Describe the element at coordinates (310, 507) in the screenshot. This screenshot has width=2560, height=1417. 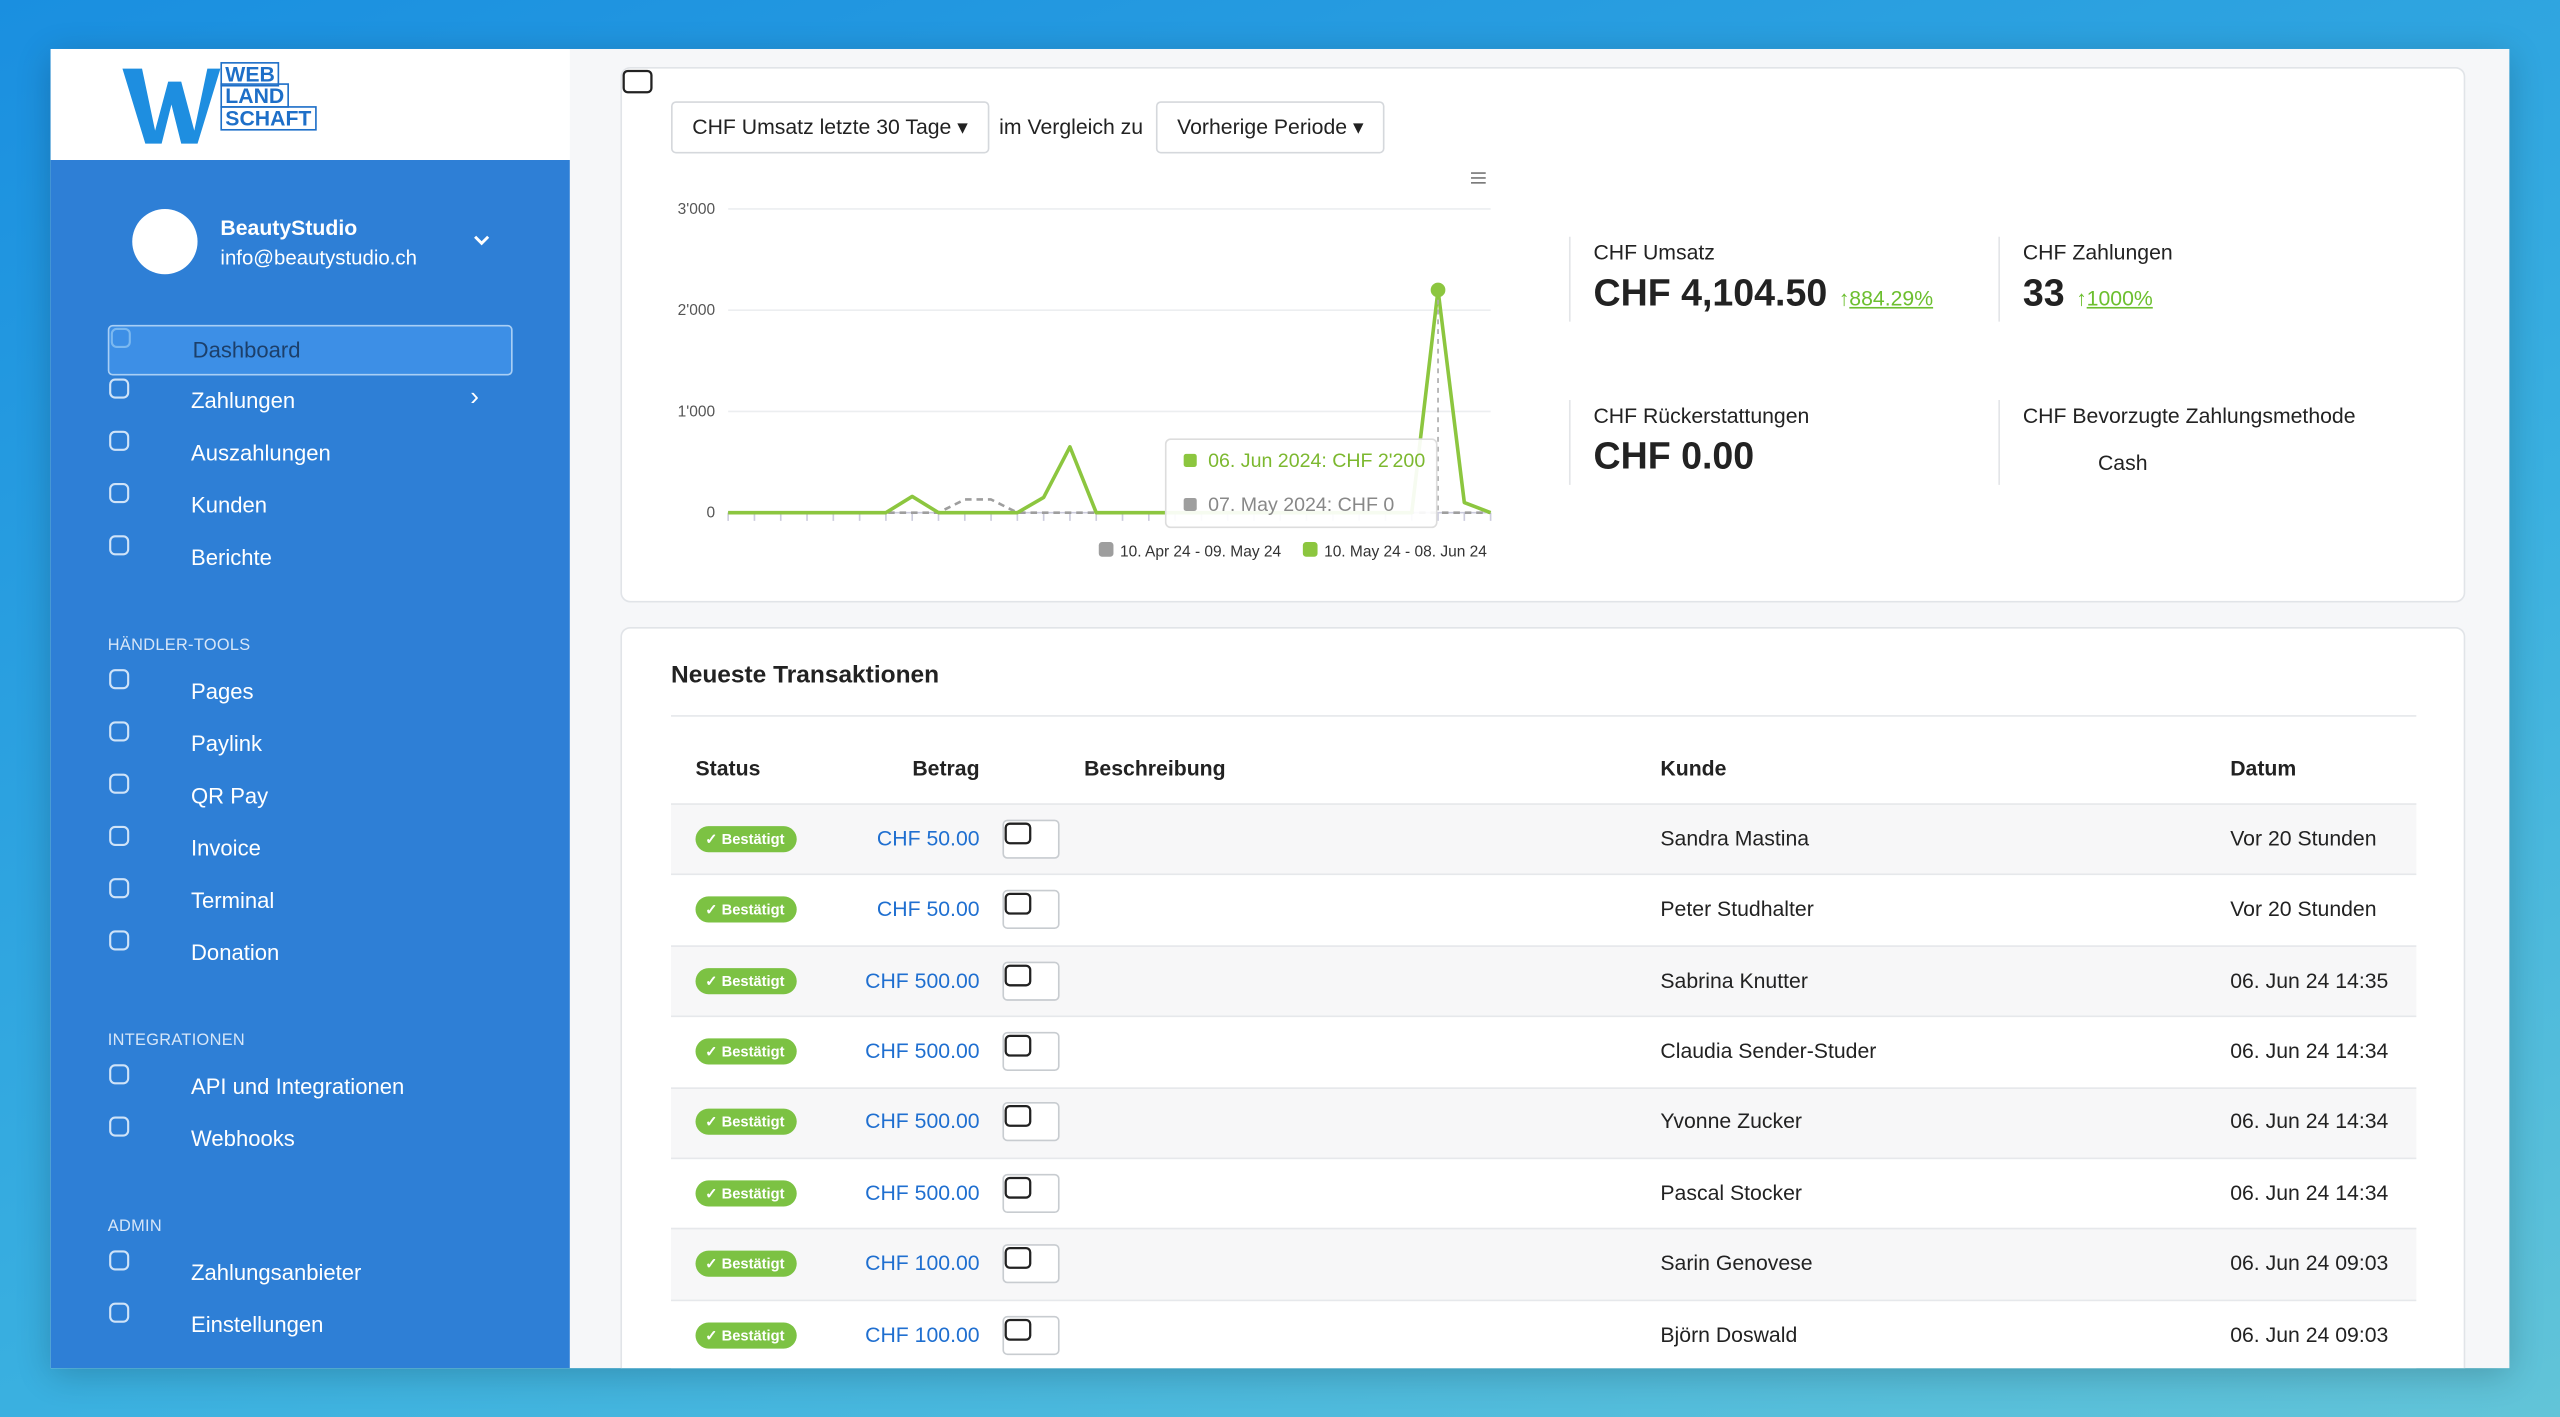
I see `nav-item: Kunden` at that location.